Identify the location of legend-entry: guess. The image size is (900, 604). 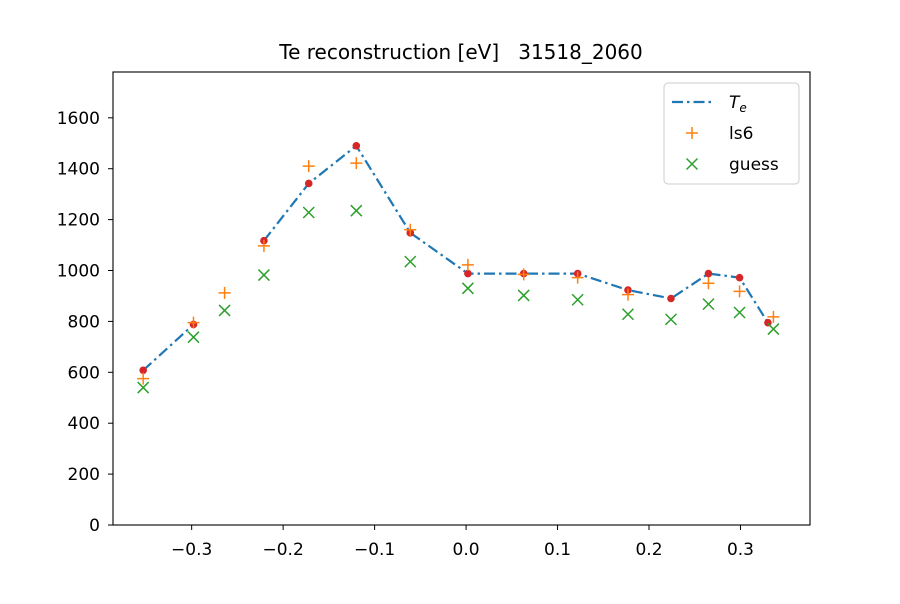
(732, 165).